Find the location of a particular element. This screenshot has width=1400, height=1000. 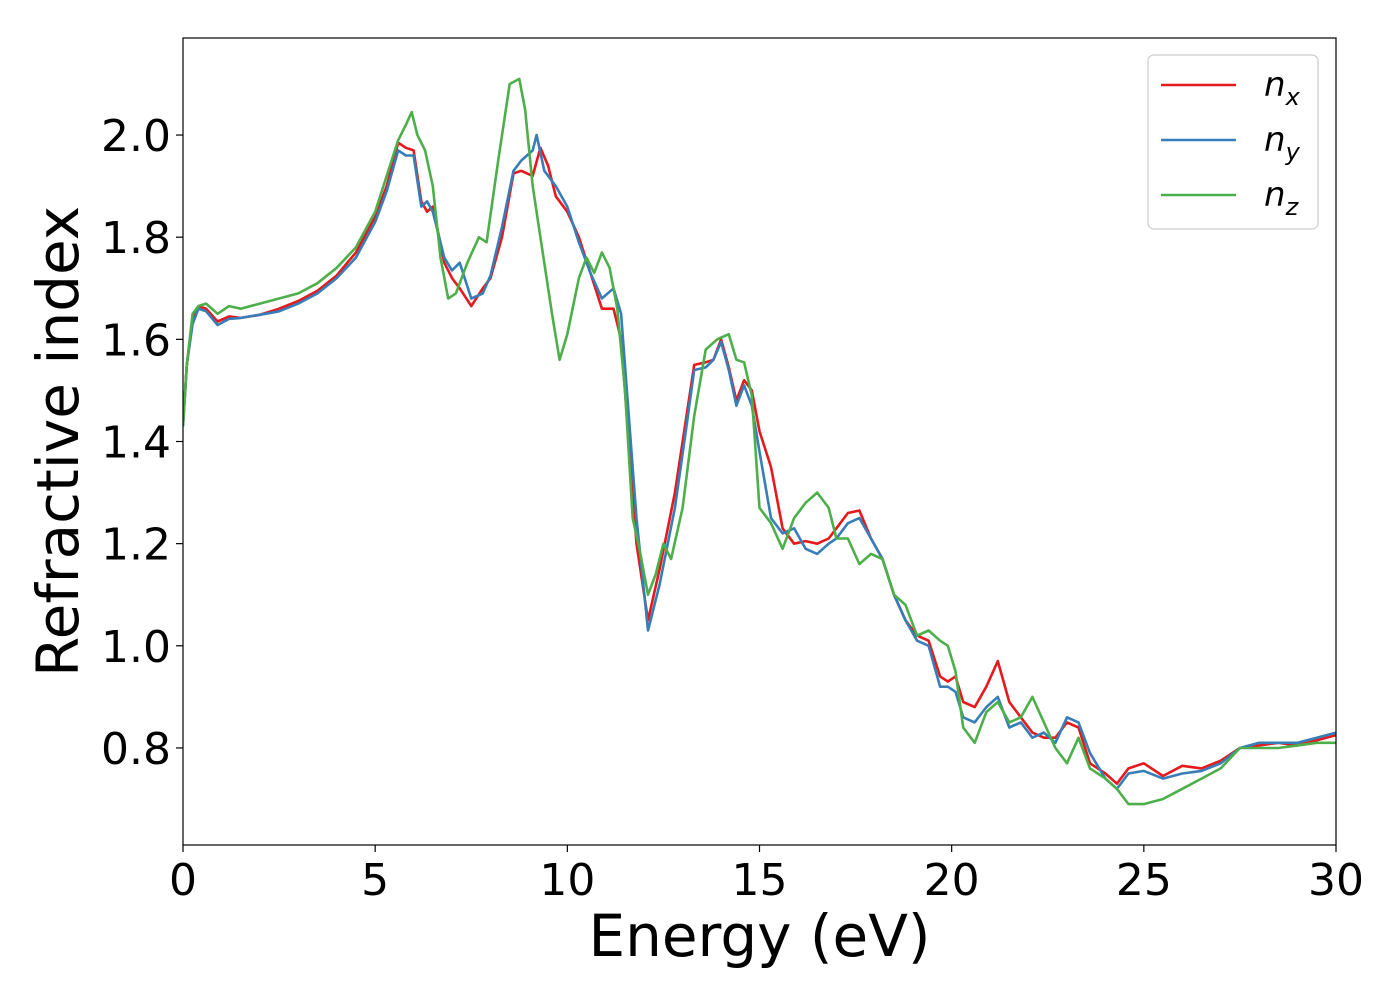

y-axis-title: Refractive index is located at coordinates (58, 441).